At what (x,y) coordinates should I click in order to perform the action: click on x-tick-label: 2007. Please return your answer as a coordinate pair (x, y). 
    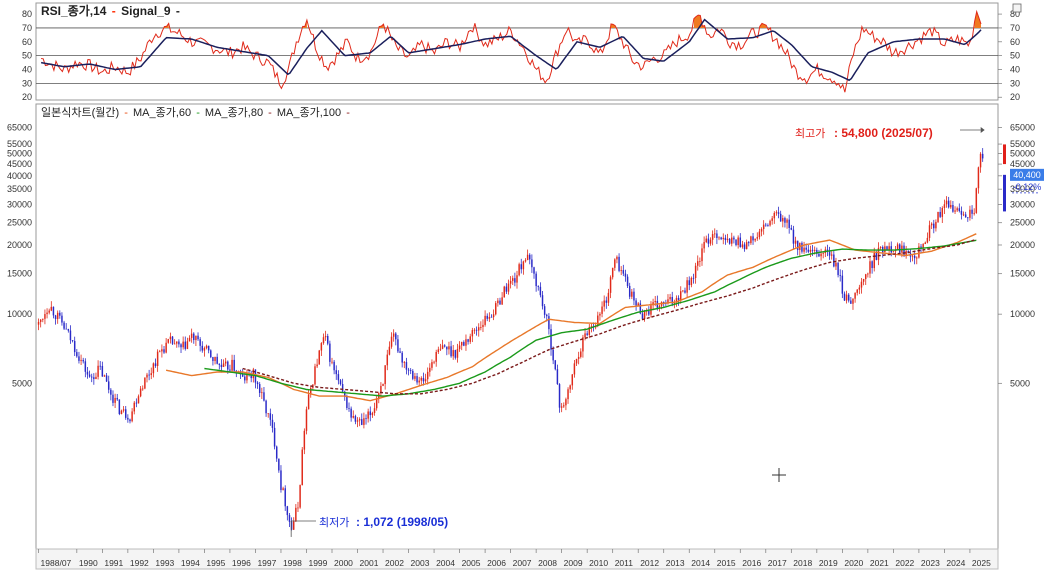
    Looking at the image, I should click on (522, 563).